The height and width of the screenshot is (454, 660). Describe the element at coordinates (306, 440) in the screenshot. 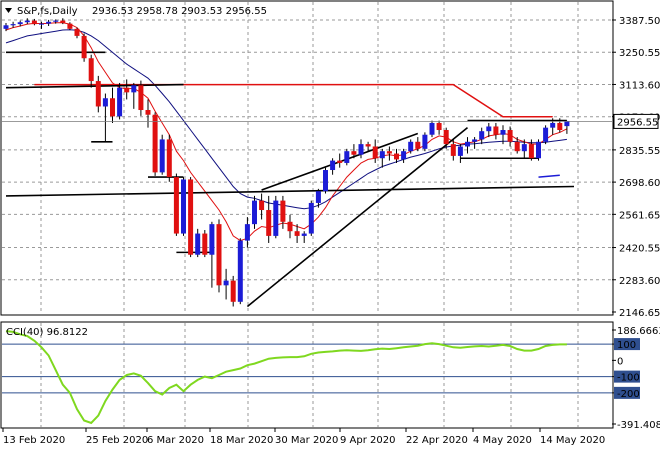

I see `time-tick-label: 30 Mar 2020` at that location.